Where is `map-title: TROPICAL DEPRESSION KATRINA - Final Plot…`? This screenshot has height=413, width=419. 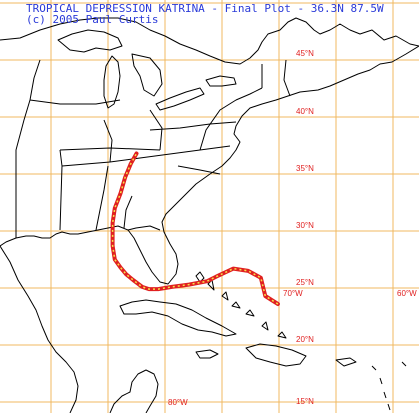 map-title: TROPICAL DEPRESSION KATRINA - Final Plot… is located at coordinates (205, 14).